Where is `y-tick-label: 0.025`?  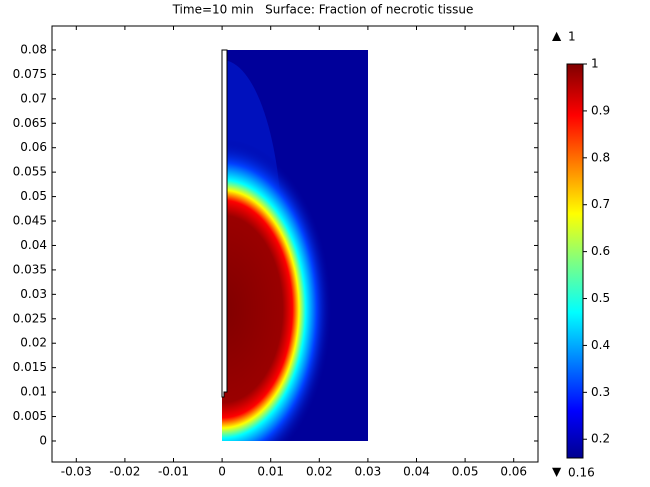
y-tick-label: 0.025 is located at coordinates (30, 318).